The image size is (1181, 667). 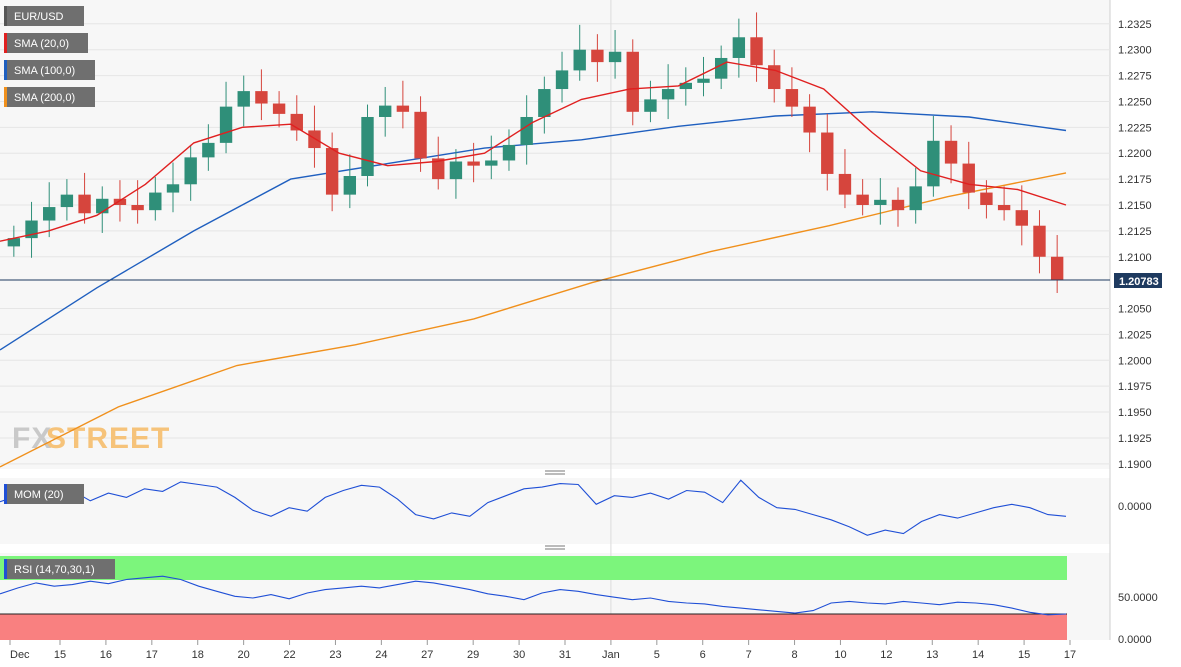 I want to click on legend-sma200: SMA (200,0), so click(x=49, y=97).